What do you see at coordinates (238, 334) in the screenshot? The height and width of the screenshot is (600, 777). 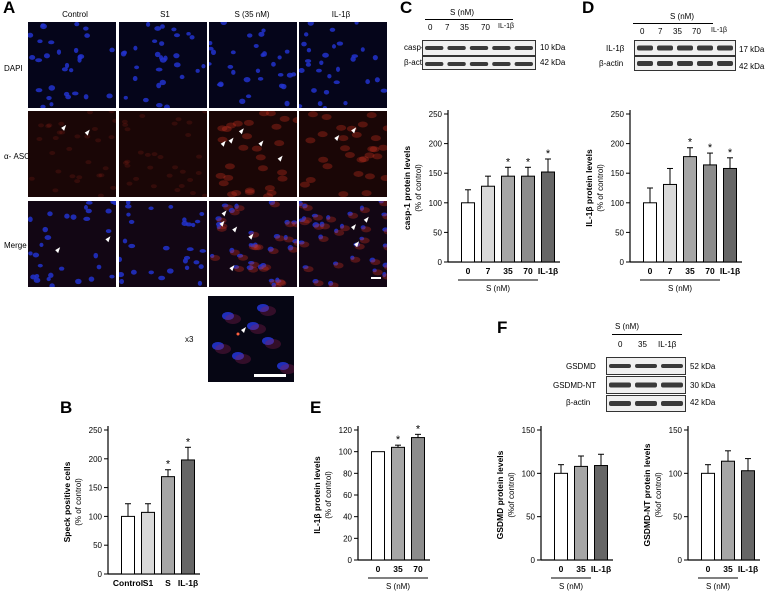 I see `speck` at bounding box center [238, 334].